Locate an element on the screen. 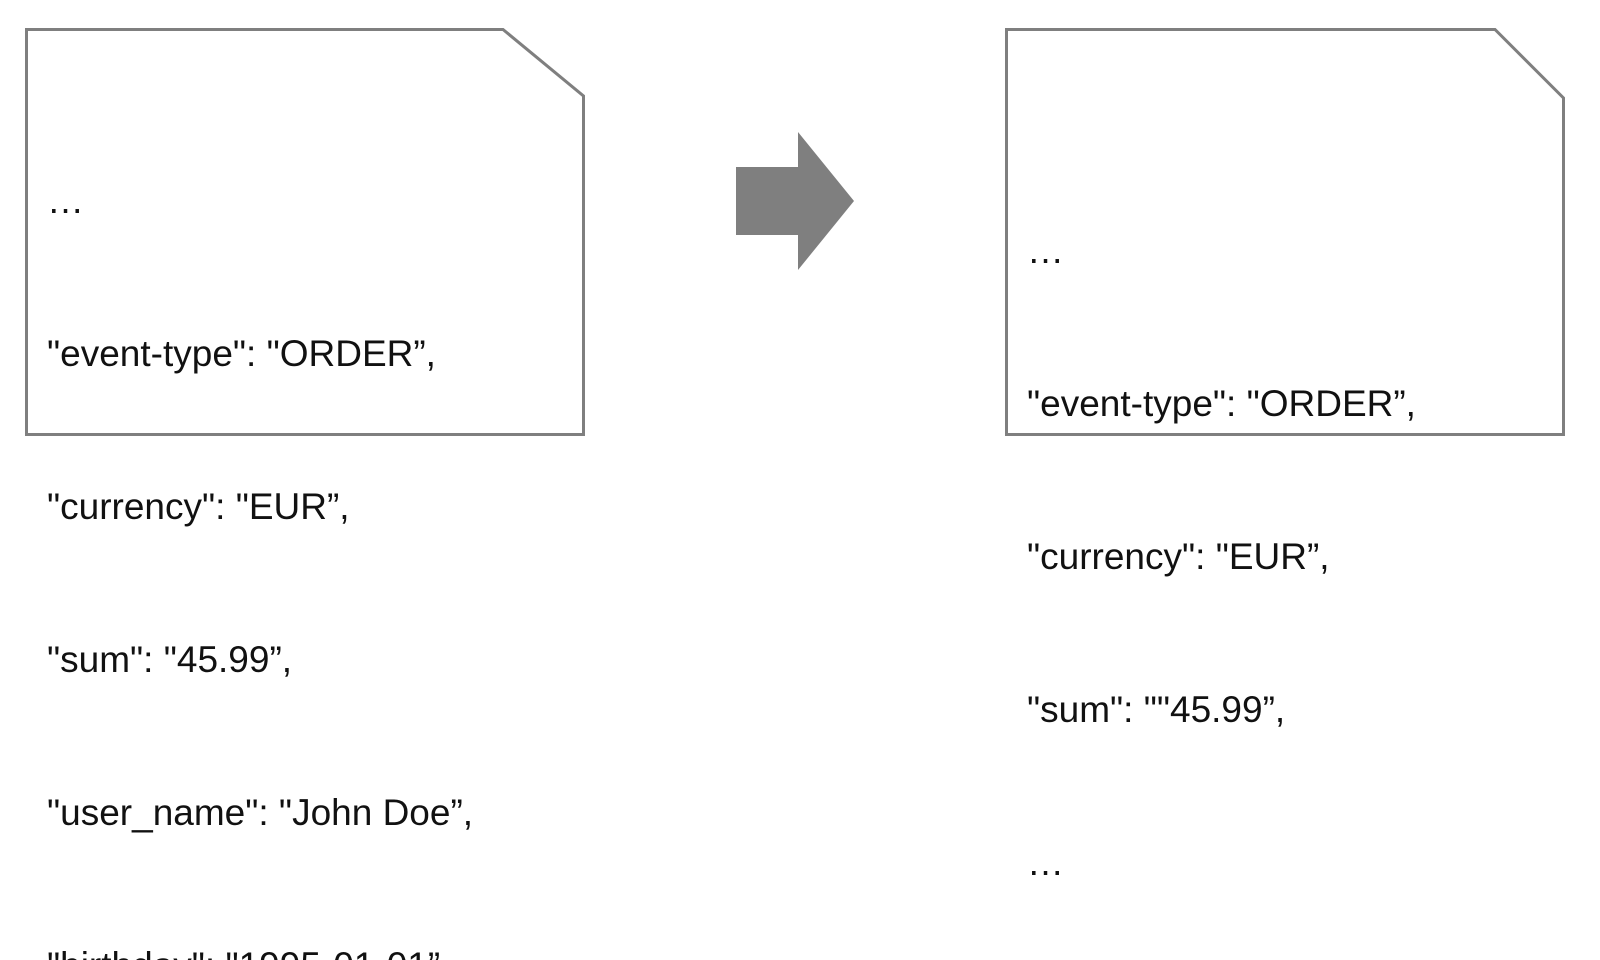 The image size is (1600, 960). source-line-sum: "sum": "45.99”, is located at coordinates (170, 659).